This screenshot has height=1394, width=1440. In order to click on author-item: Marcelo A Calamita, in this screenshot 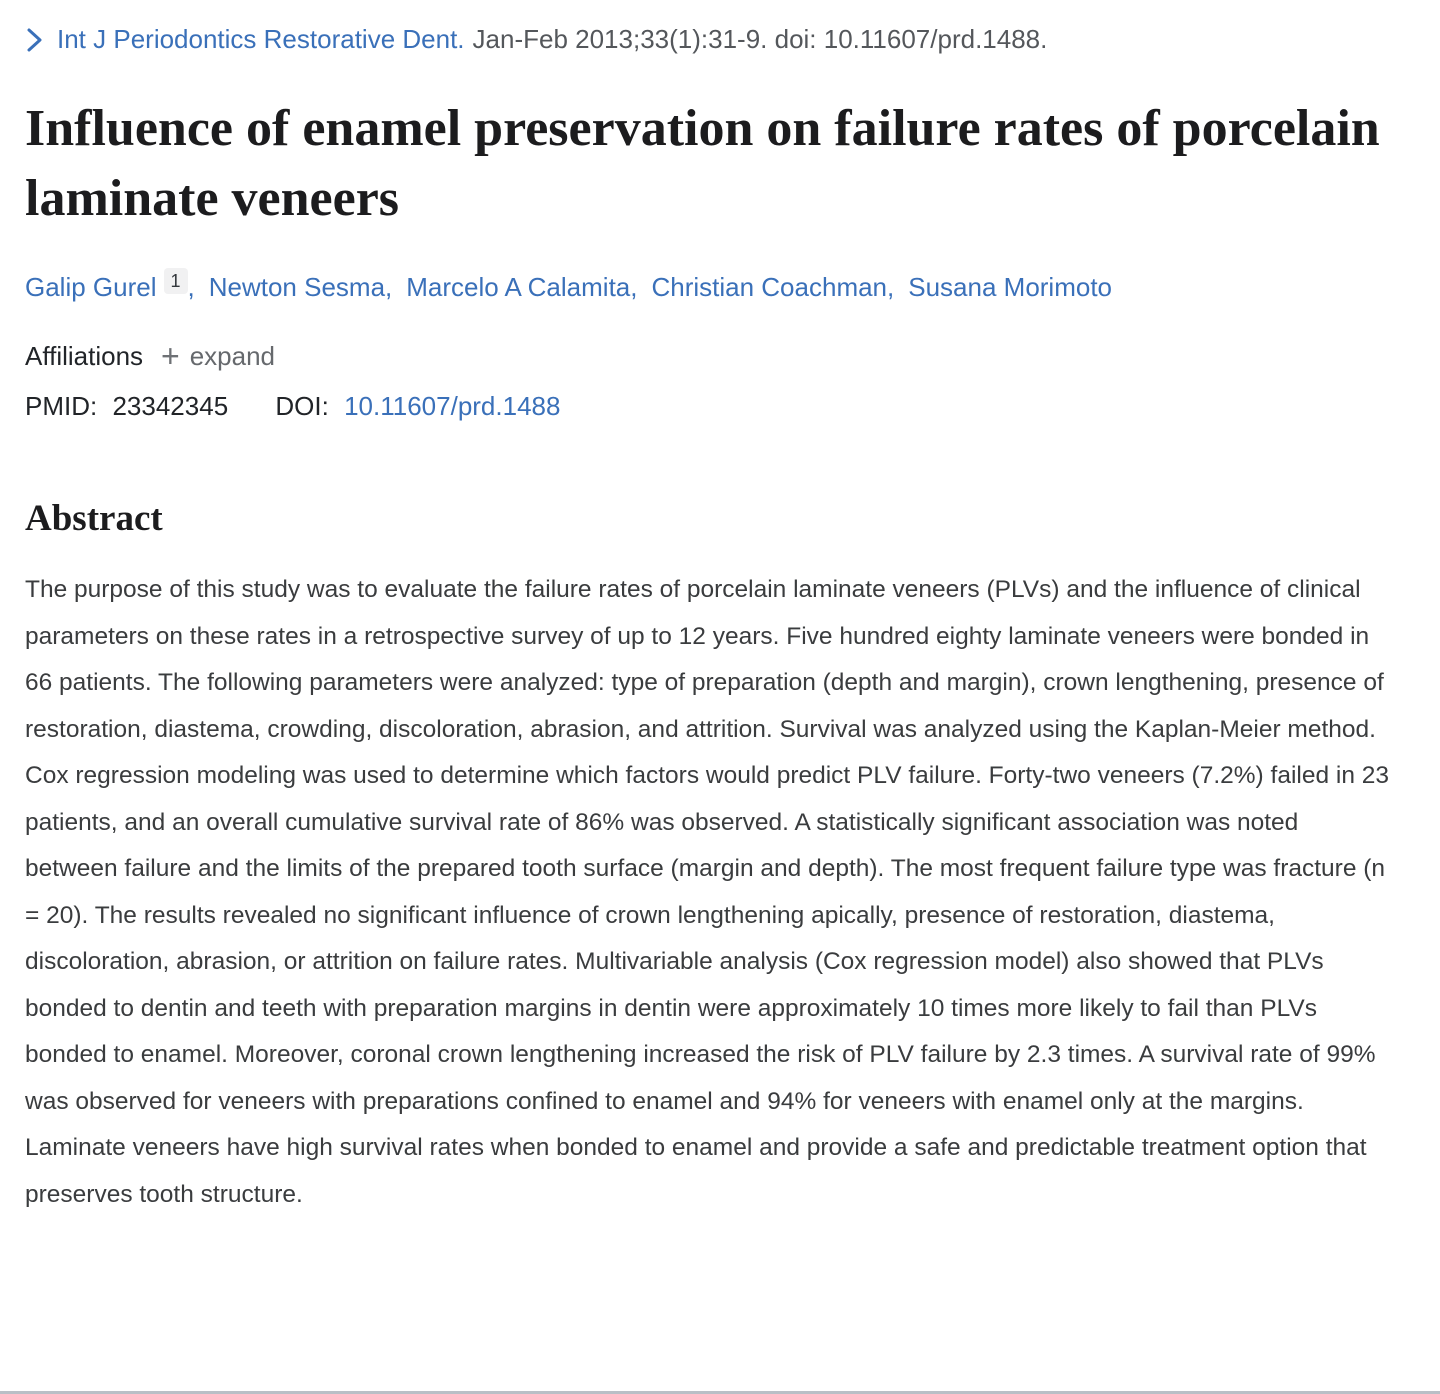, I will do `click(525, 287)`.